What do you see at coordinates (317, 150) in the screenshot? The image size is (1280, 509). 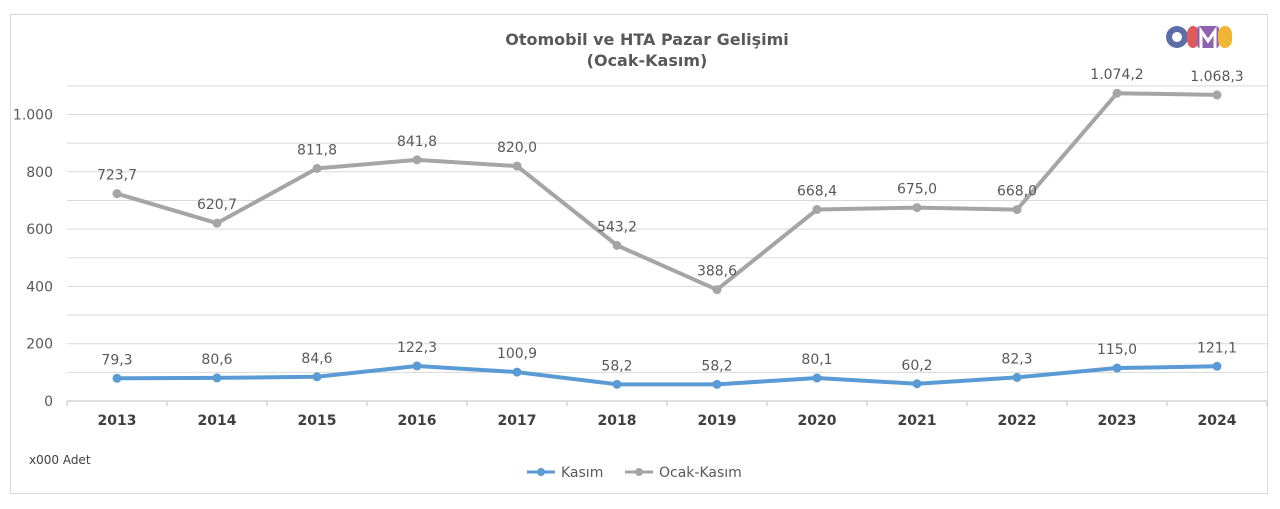 I see `data-label: 811,8` at bounding box center [317, 150].